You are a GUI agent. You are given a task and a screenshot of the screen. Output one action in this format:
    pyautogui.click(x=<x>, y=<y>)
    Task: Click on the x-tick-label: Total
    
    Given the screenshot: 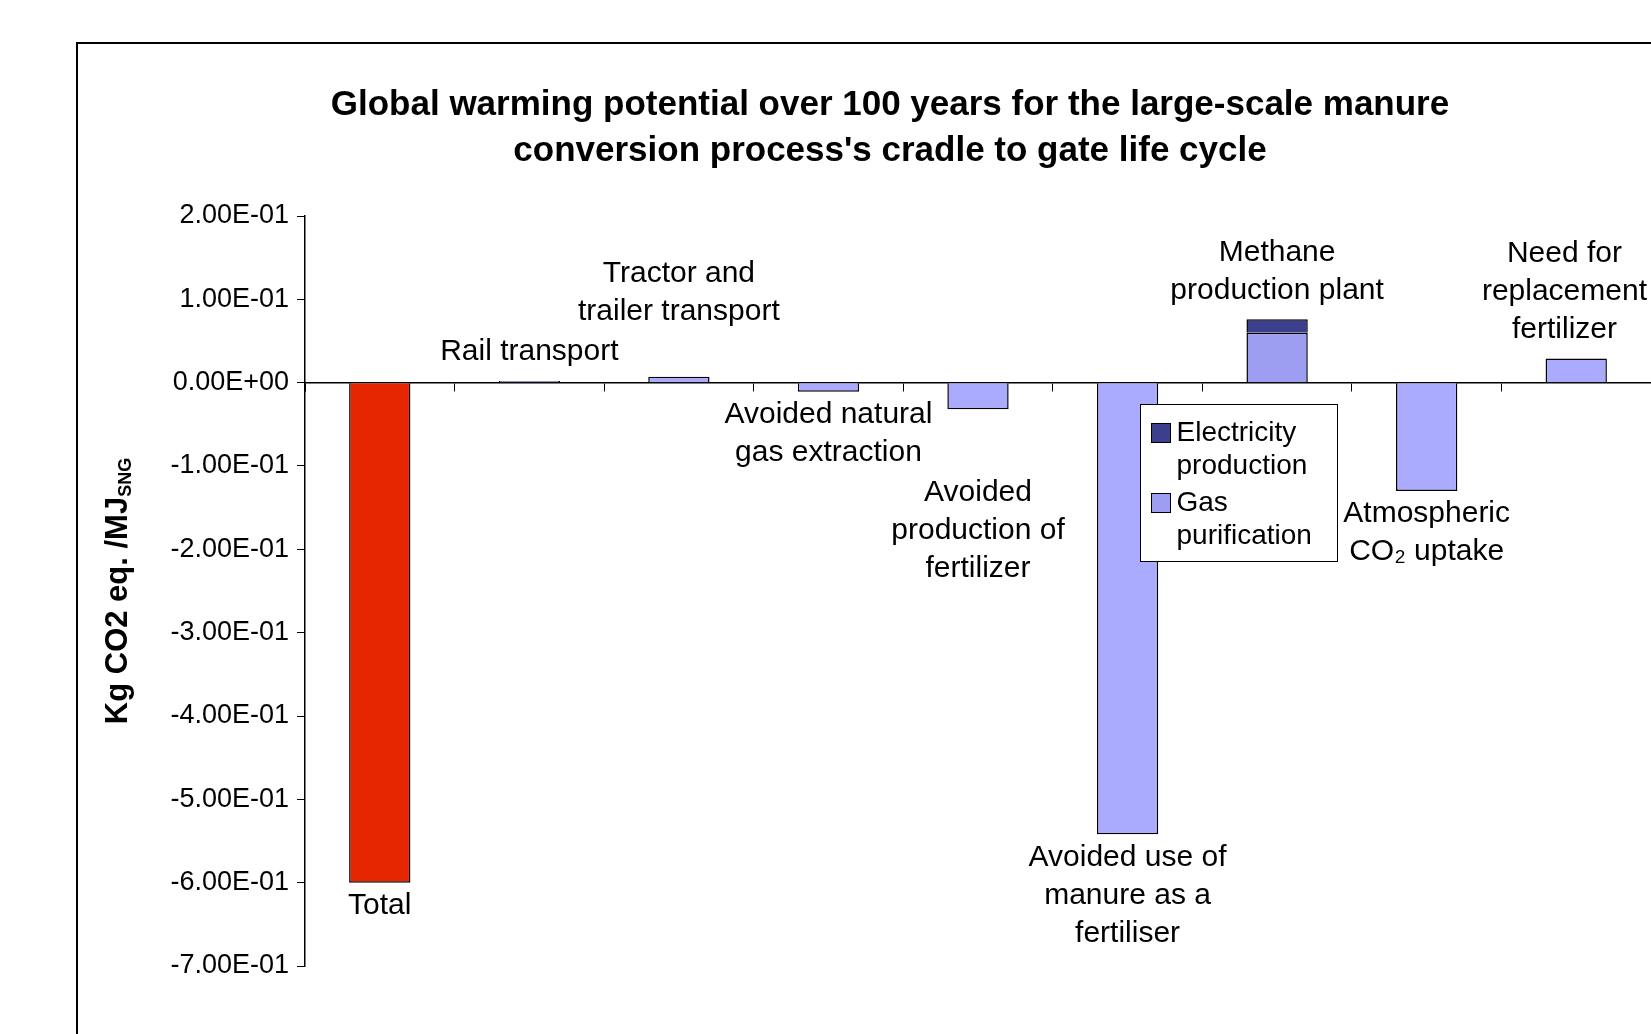 What is the action you would take?
    pyautogui.click(x=380, y=903)
    